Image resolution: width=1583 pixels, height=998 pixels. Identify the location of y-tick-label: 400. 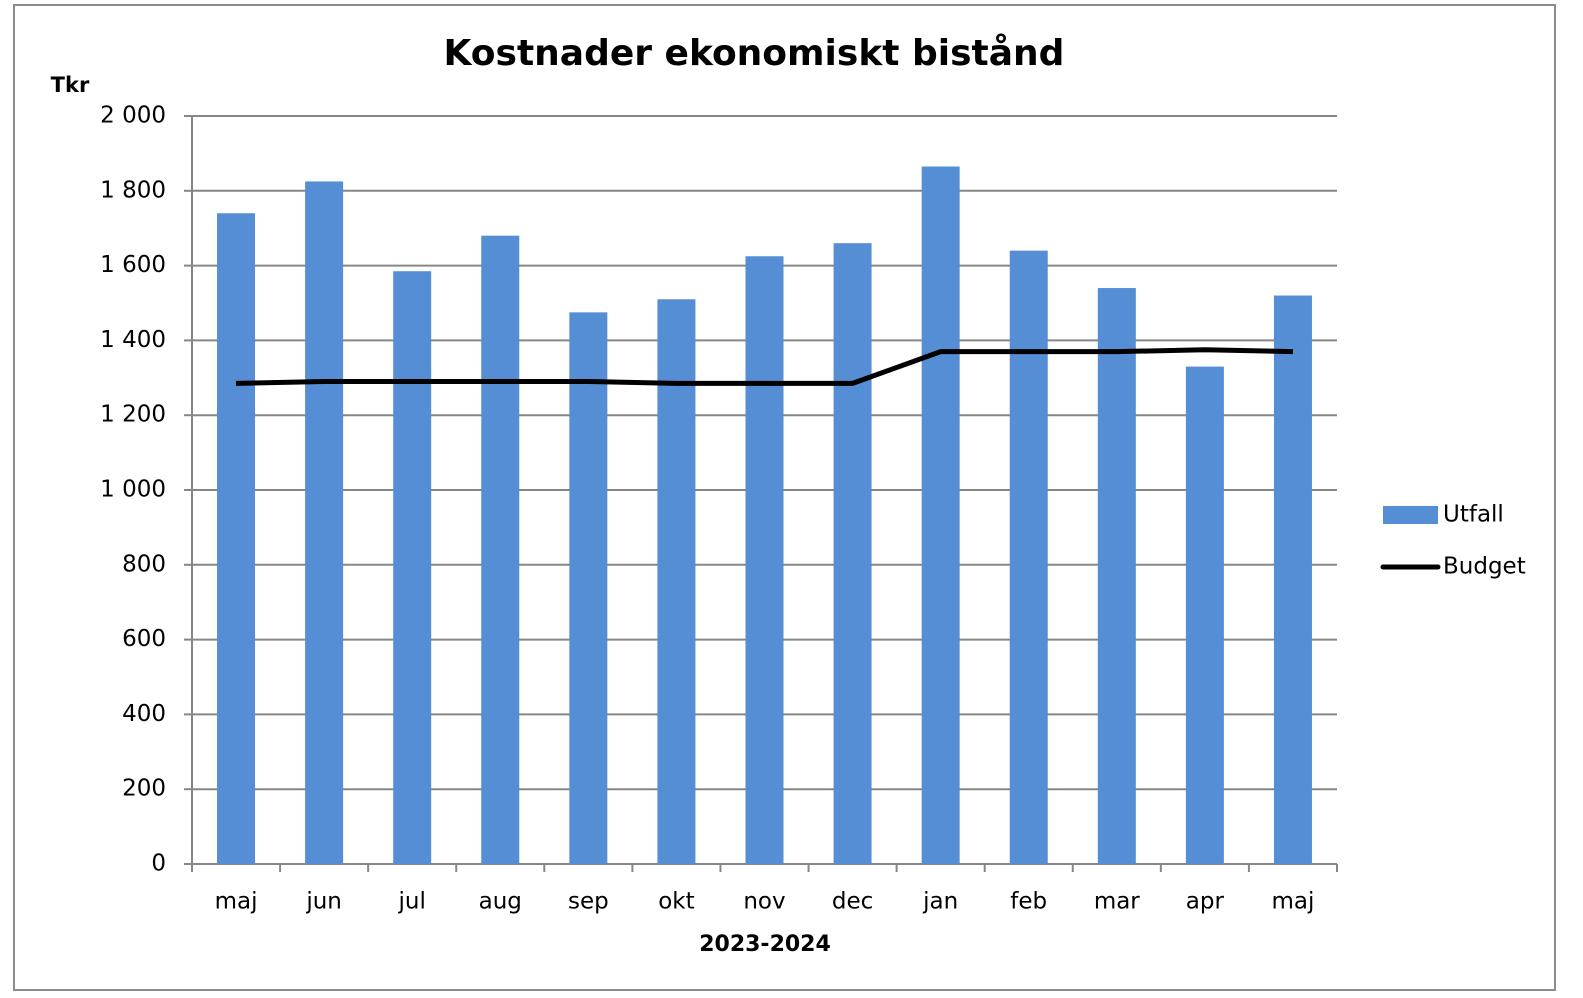
(144, 714).